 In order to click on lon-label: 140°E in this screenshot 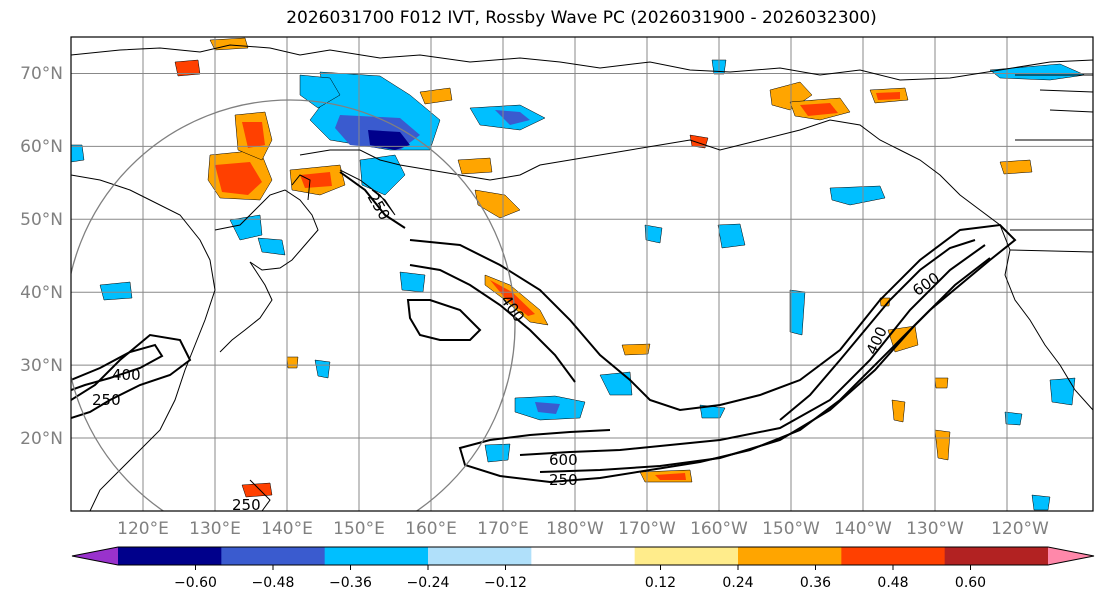, I will do `click(287, 529)`.